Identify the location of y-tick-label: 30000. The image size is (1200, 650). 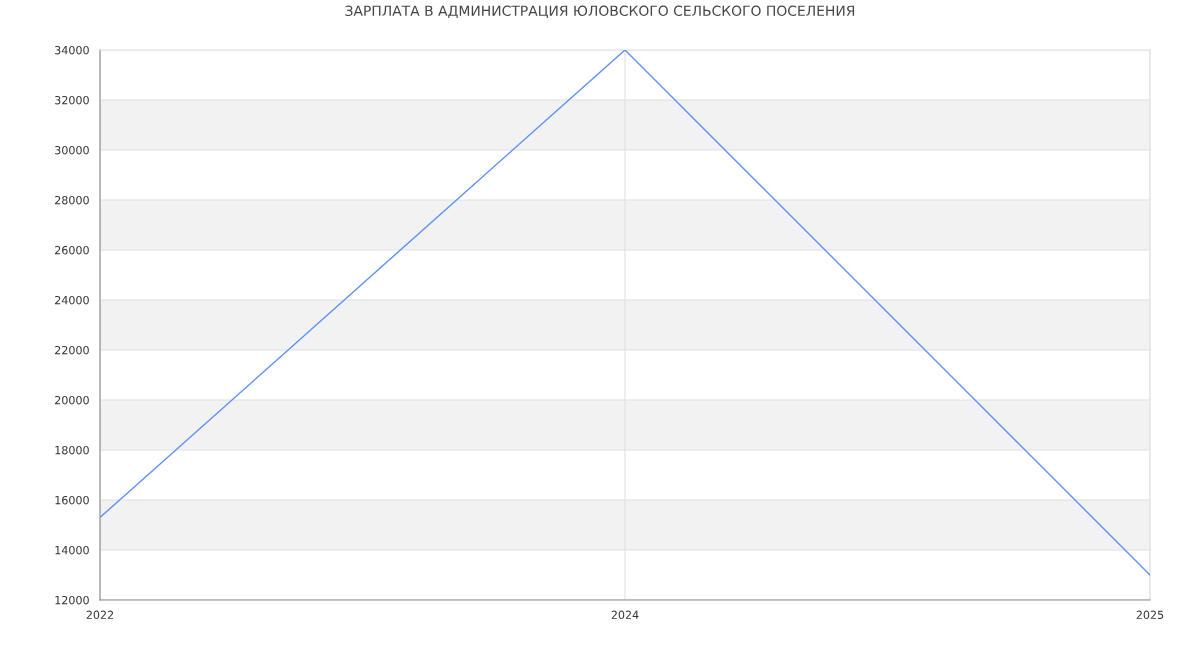
(72, 150).